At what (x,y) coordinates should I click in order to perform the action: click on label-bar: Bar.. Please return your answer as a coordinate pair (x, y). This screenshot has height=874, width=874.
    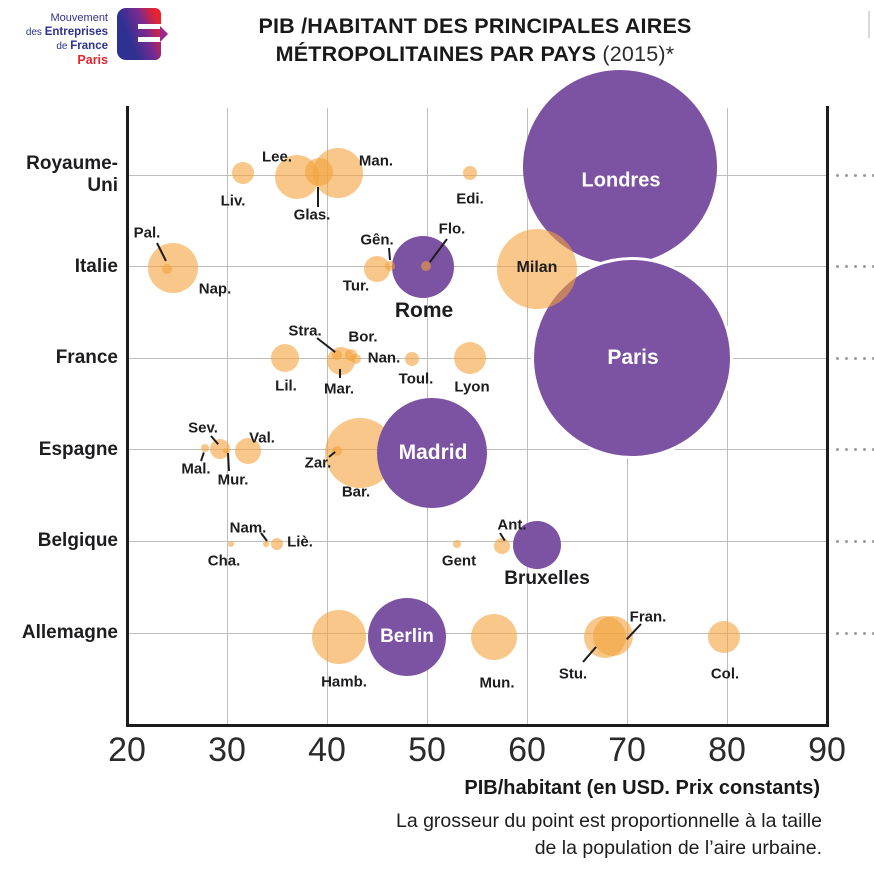
    Looking at the image, I should click on (356, 492).